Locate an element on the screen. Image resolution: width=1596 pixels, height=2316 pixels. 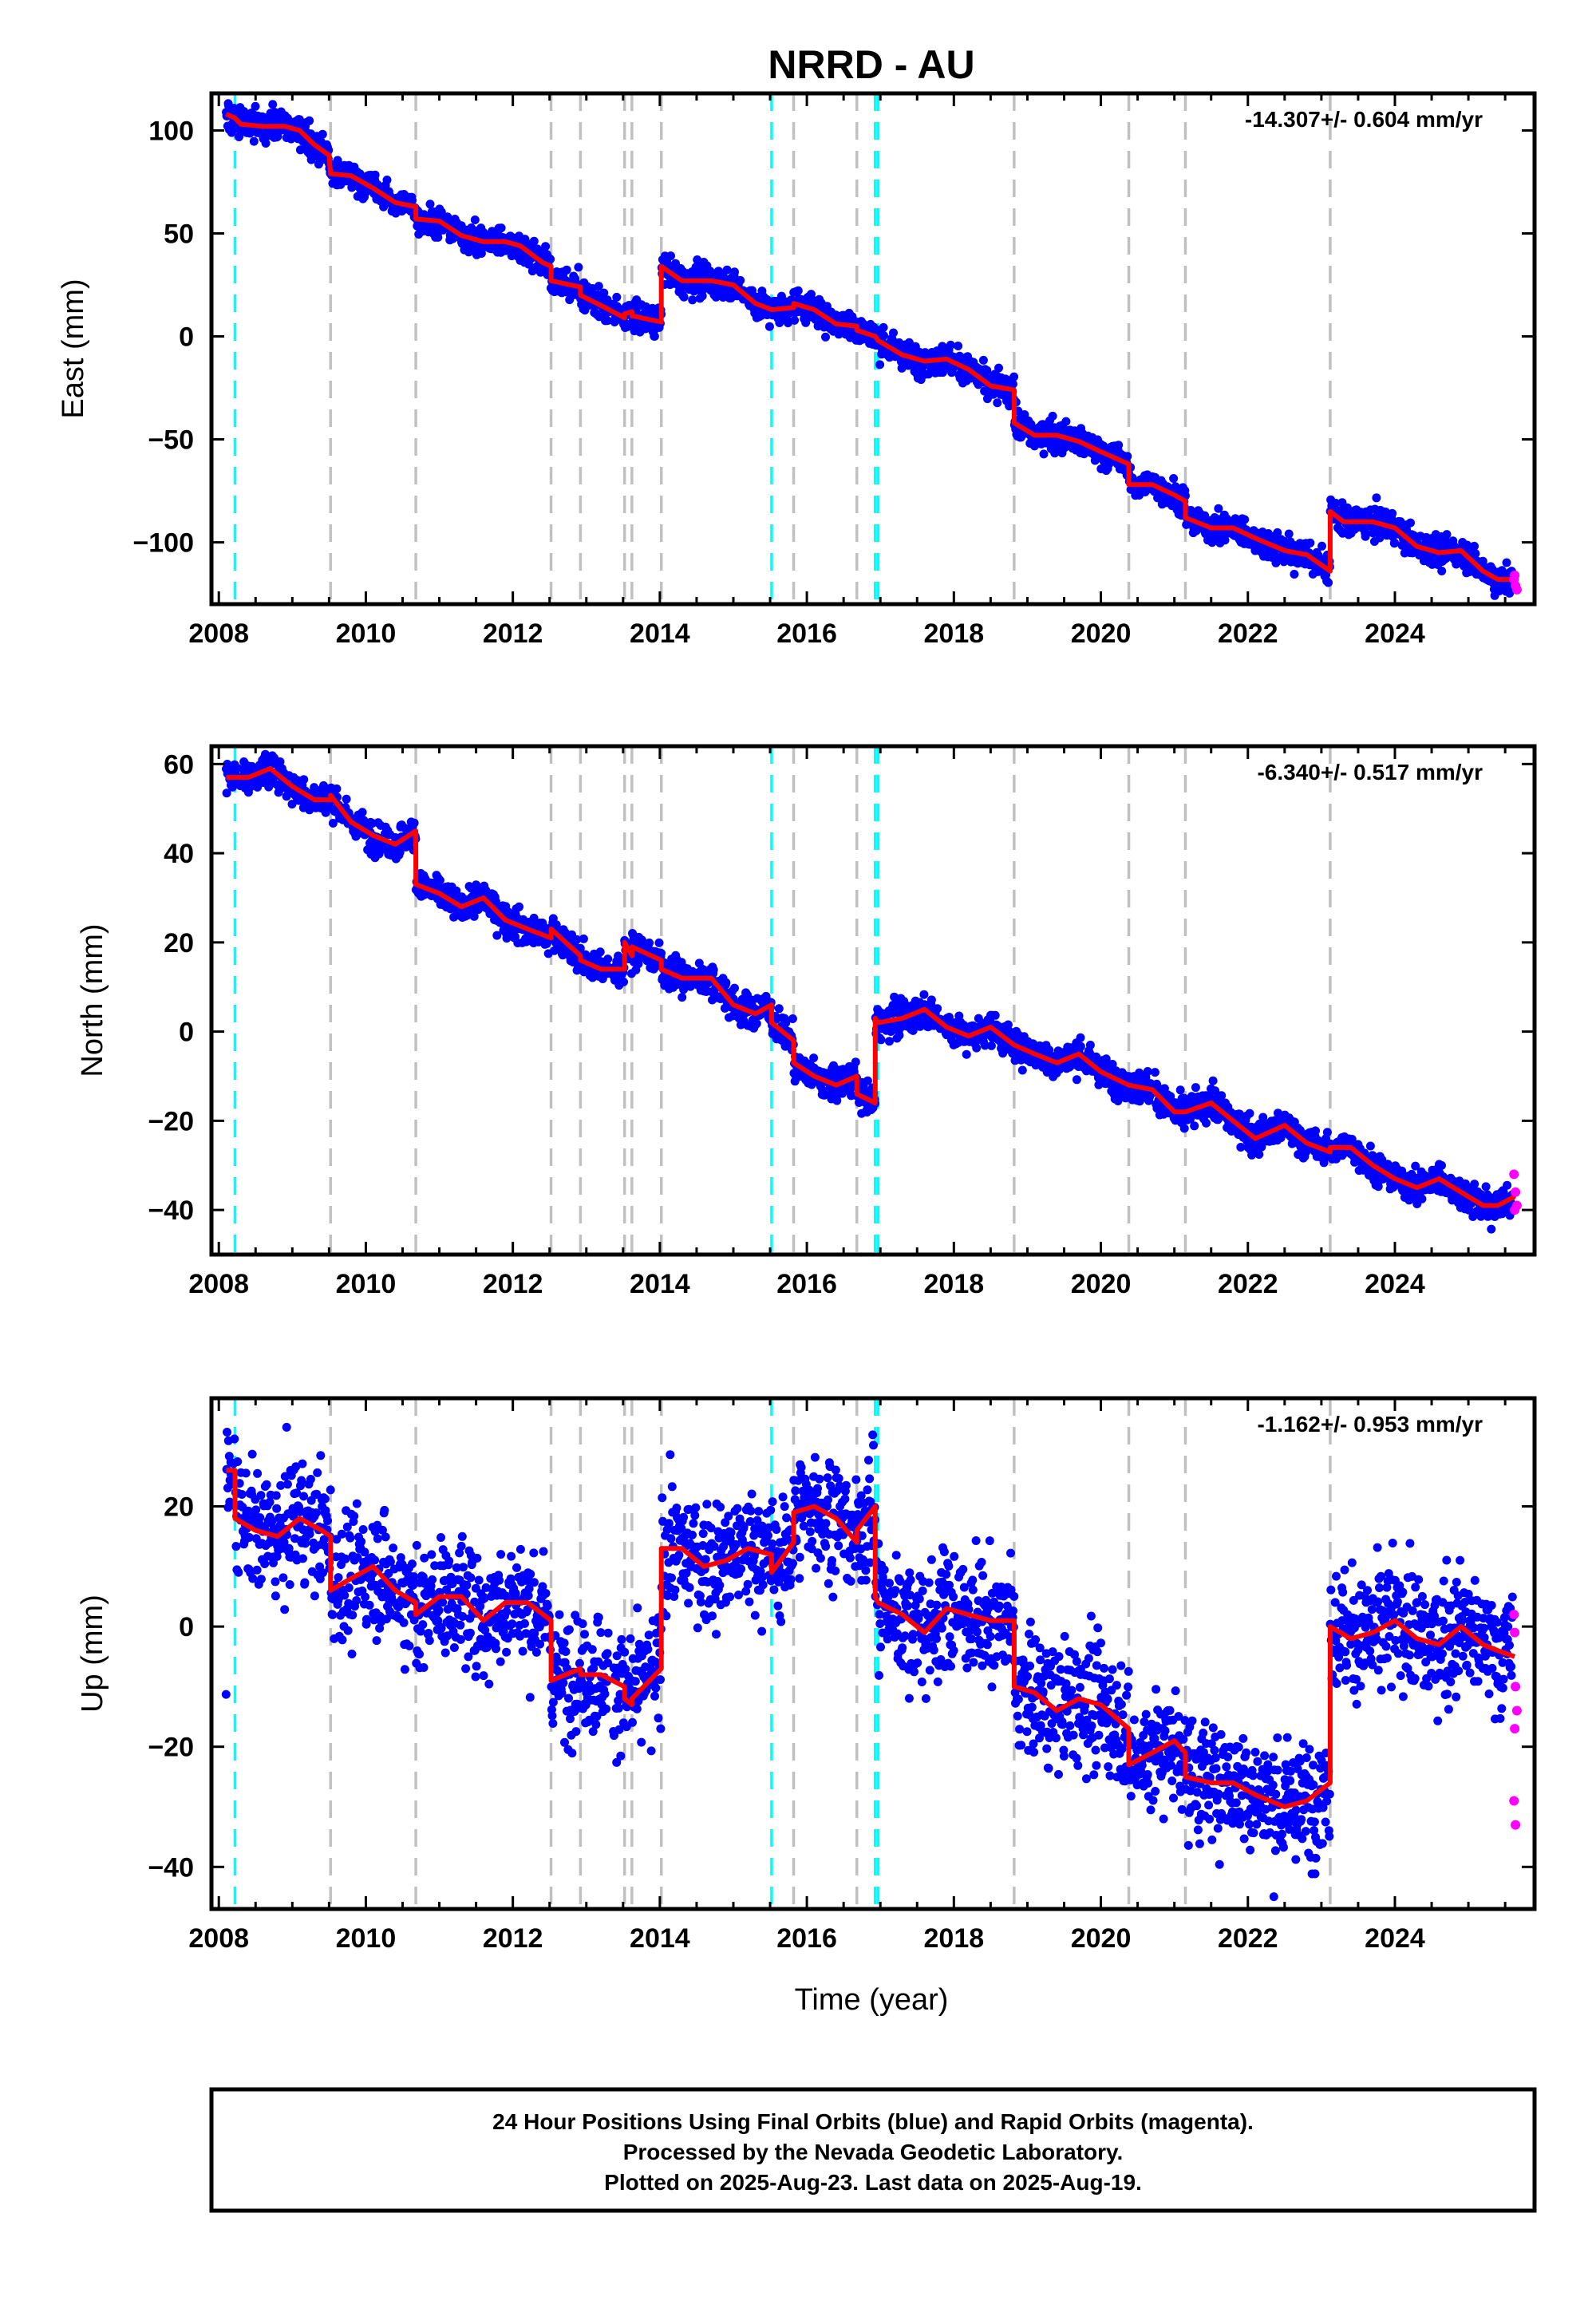
chart-title: NRRD - AU is located at coordinates (871, 64).